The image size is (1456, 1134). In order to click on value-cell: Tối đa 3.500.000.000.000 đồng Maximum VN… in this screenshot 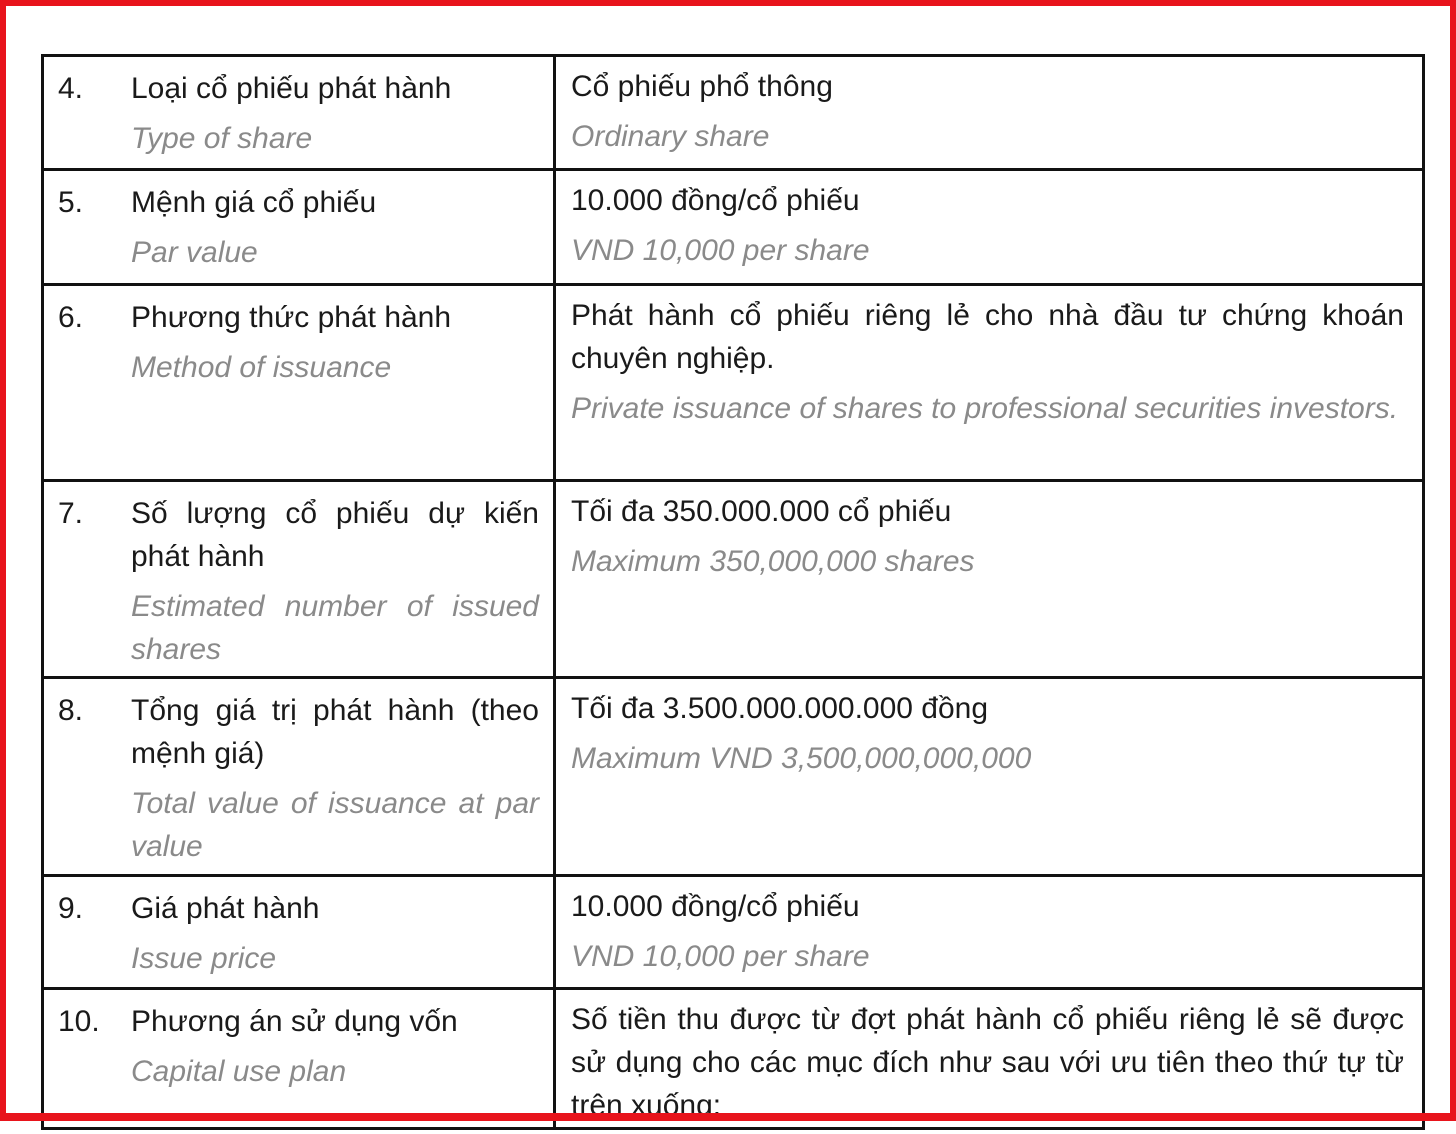, I will do `click(989, 776)`.